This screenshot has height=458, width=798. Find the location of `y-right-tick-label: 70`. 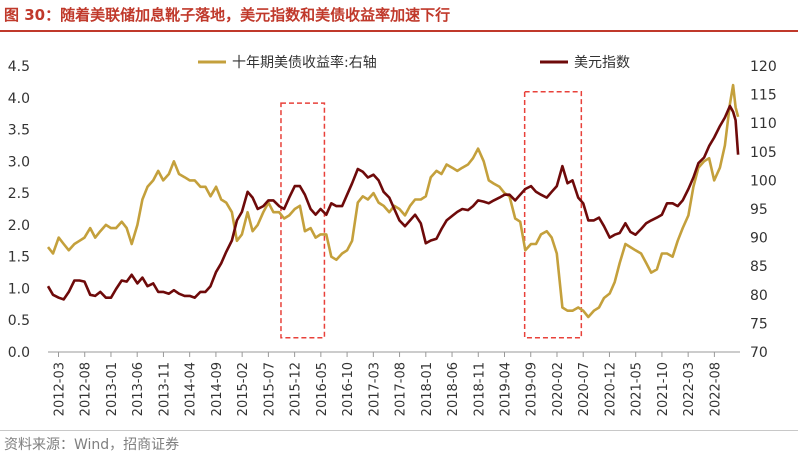

y-right-tick-label: 70 is located at coordinates (759, 353).